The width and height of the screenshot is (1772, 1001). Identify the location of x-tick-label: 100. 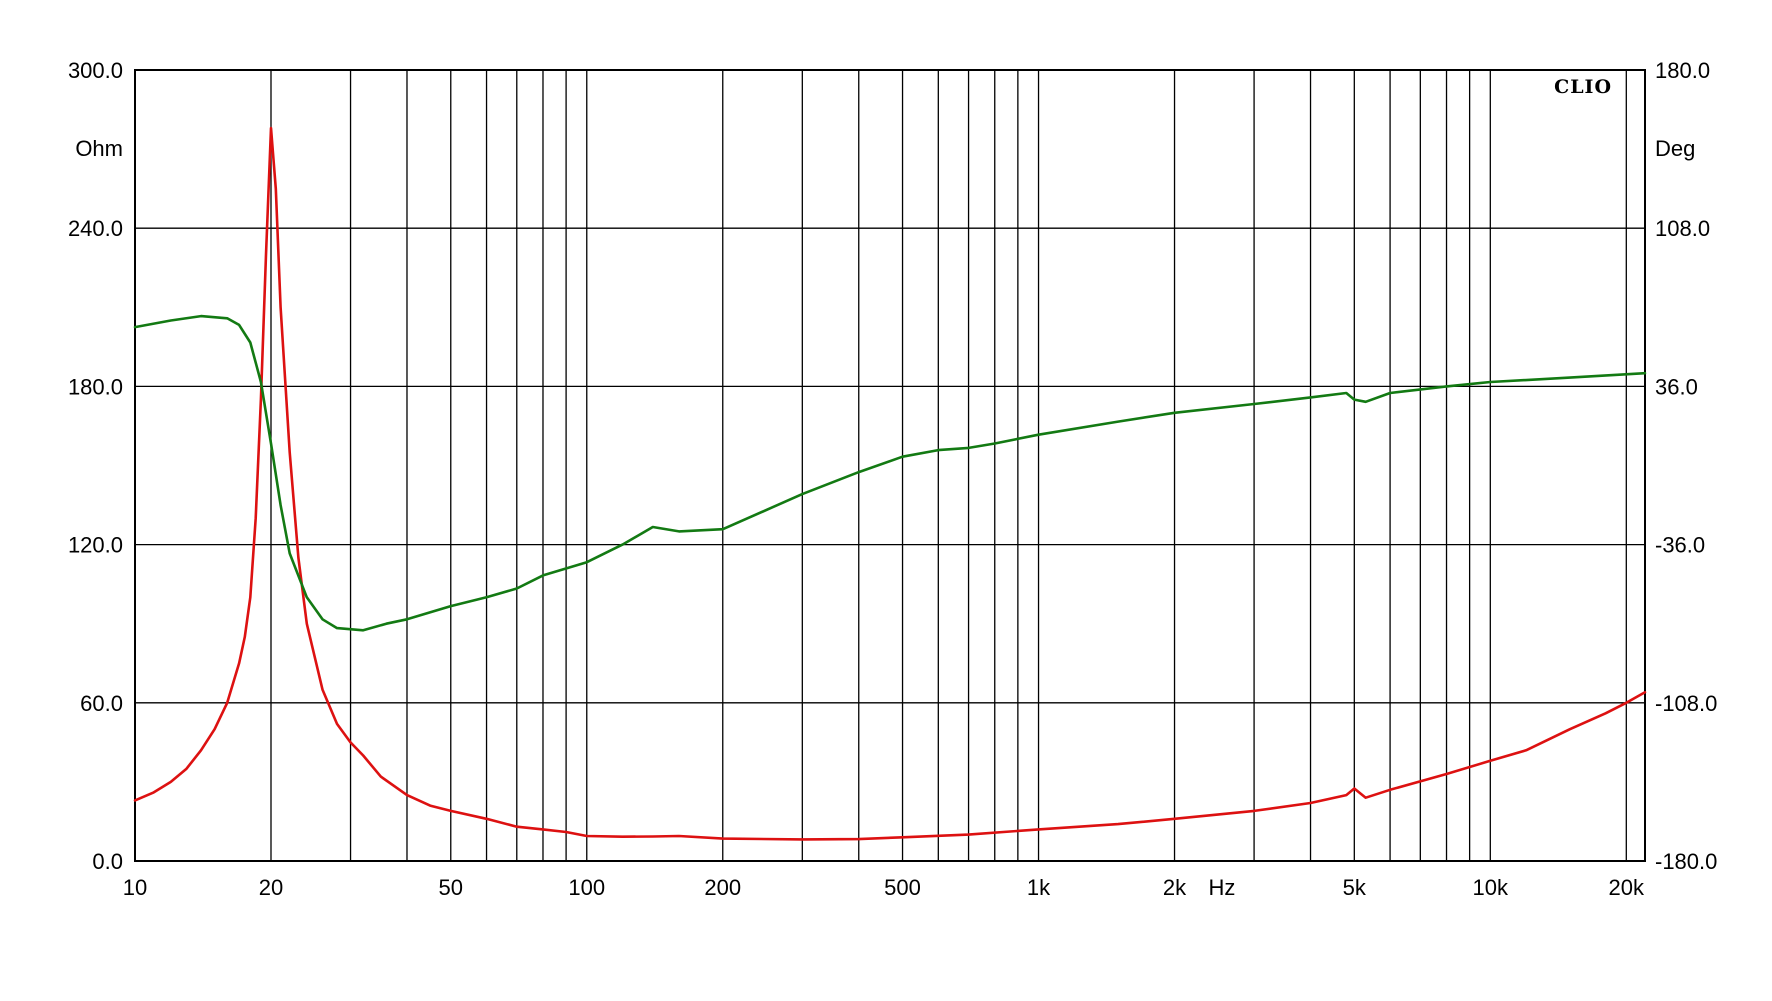
(586, 887).